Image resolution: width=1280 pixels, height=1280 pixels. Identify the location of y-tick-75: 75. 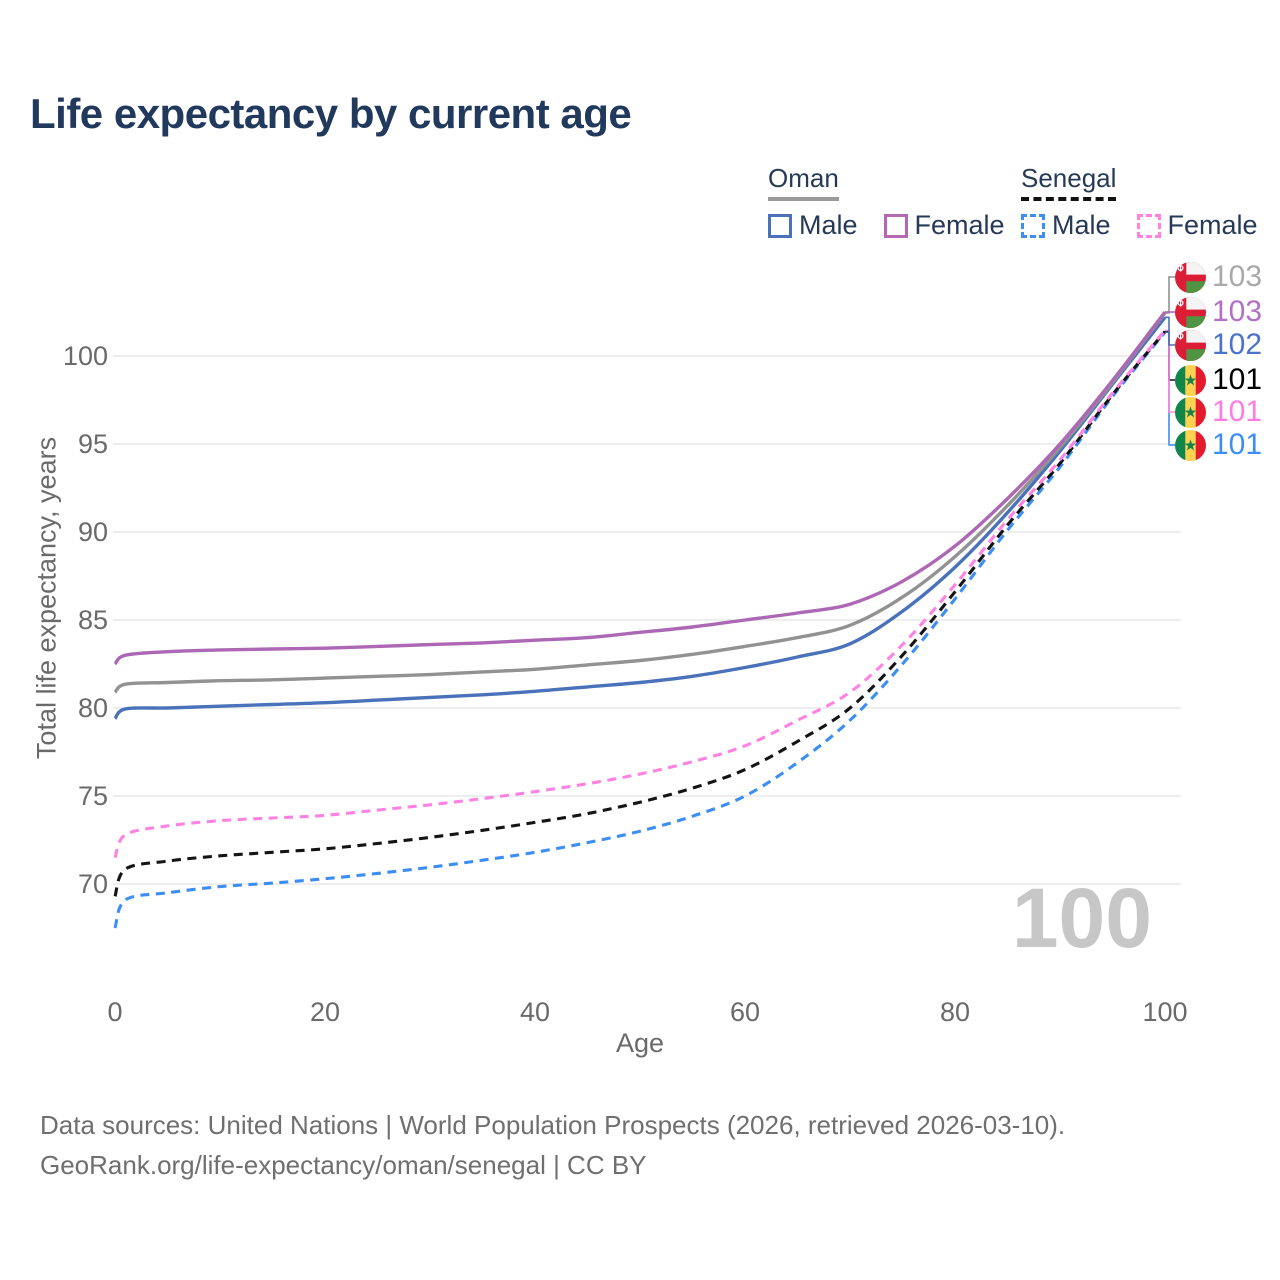
(93, 796).